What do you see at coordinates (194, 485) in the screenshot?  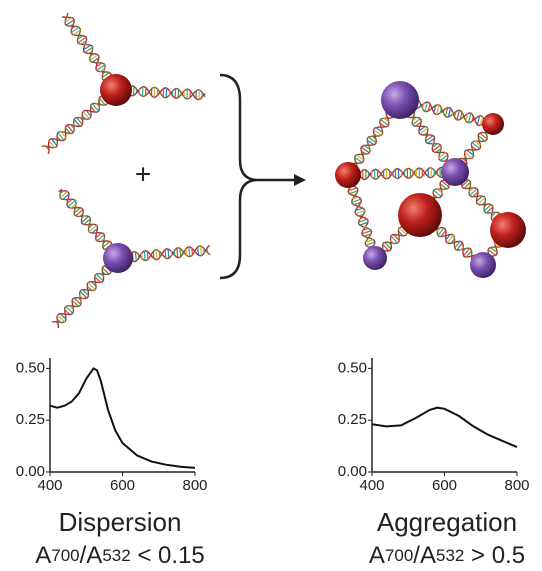 I see `x-tick-label: 800` at bounding box center [194, 485].